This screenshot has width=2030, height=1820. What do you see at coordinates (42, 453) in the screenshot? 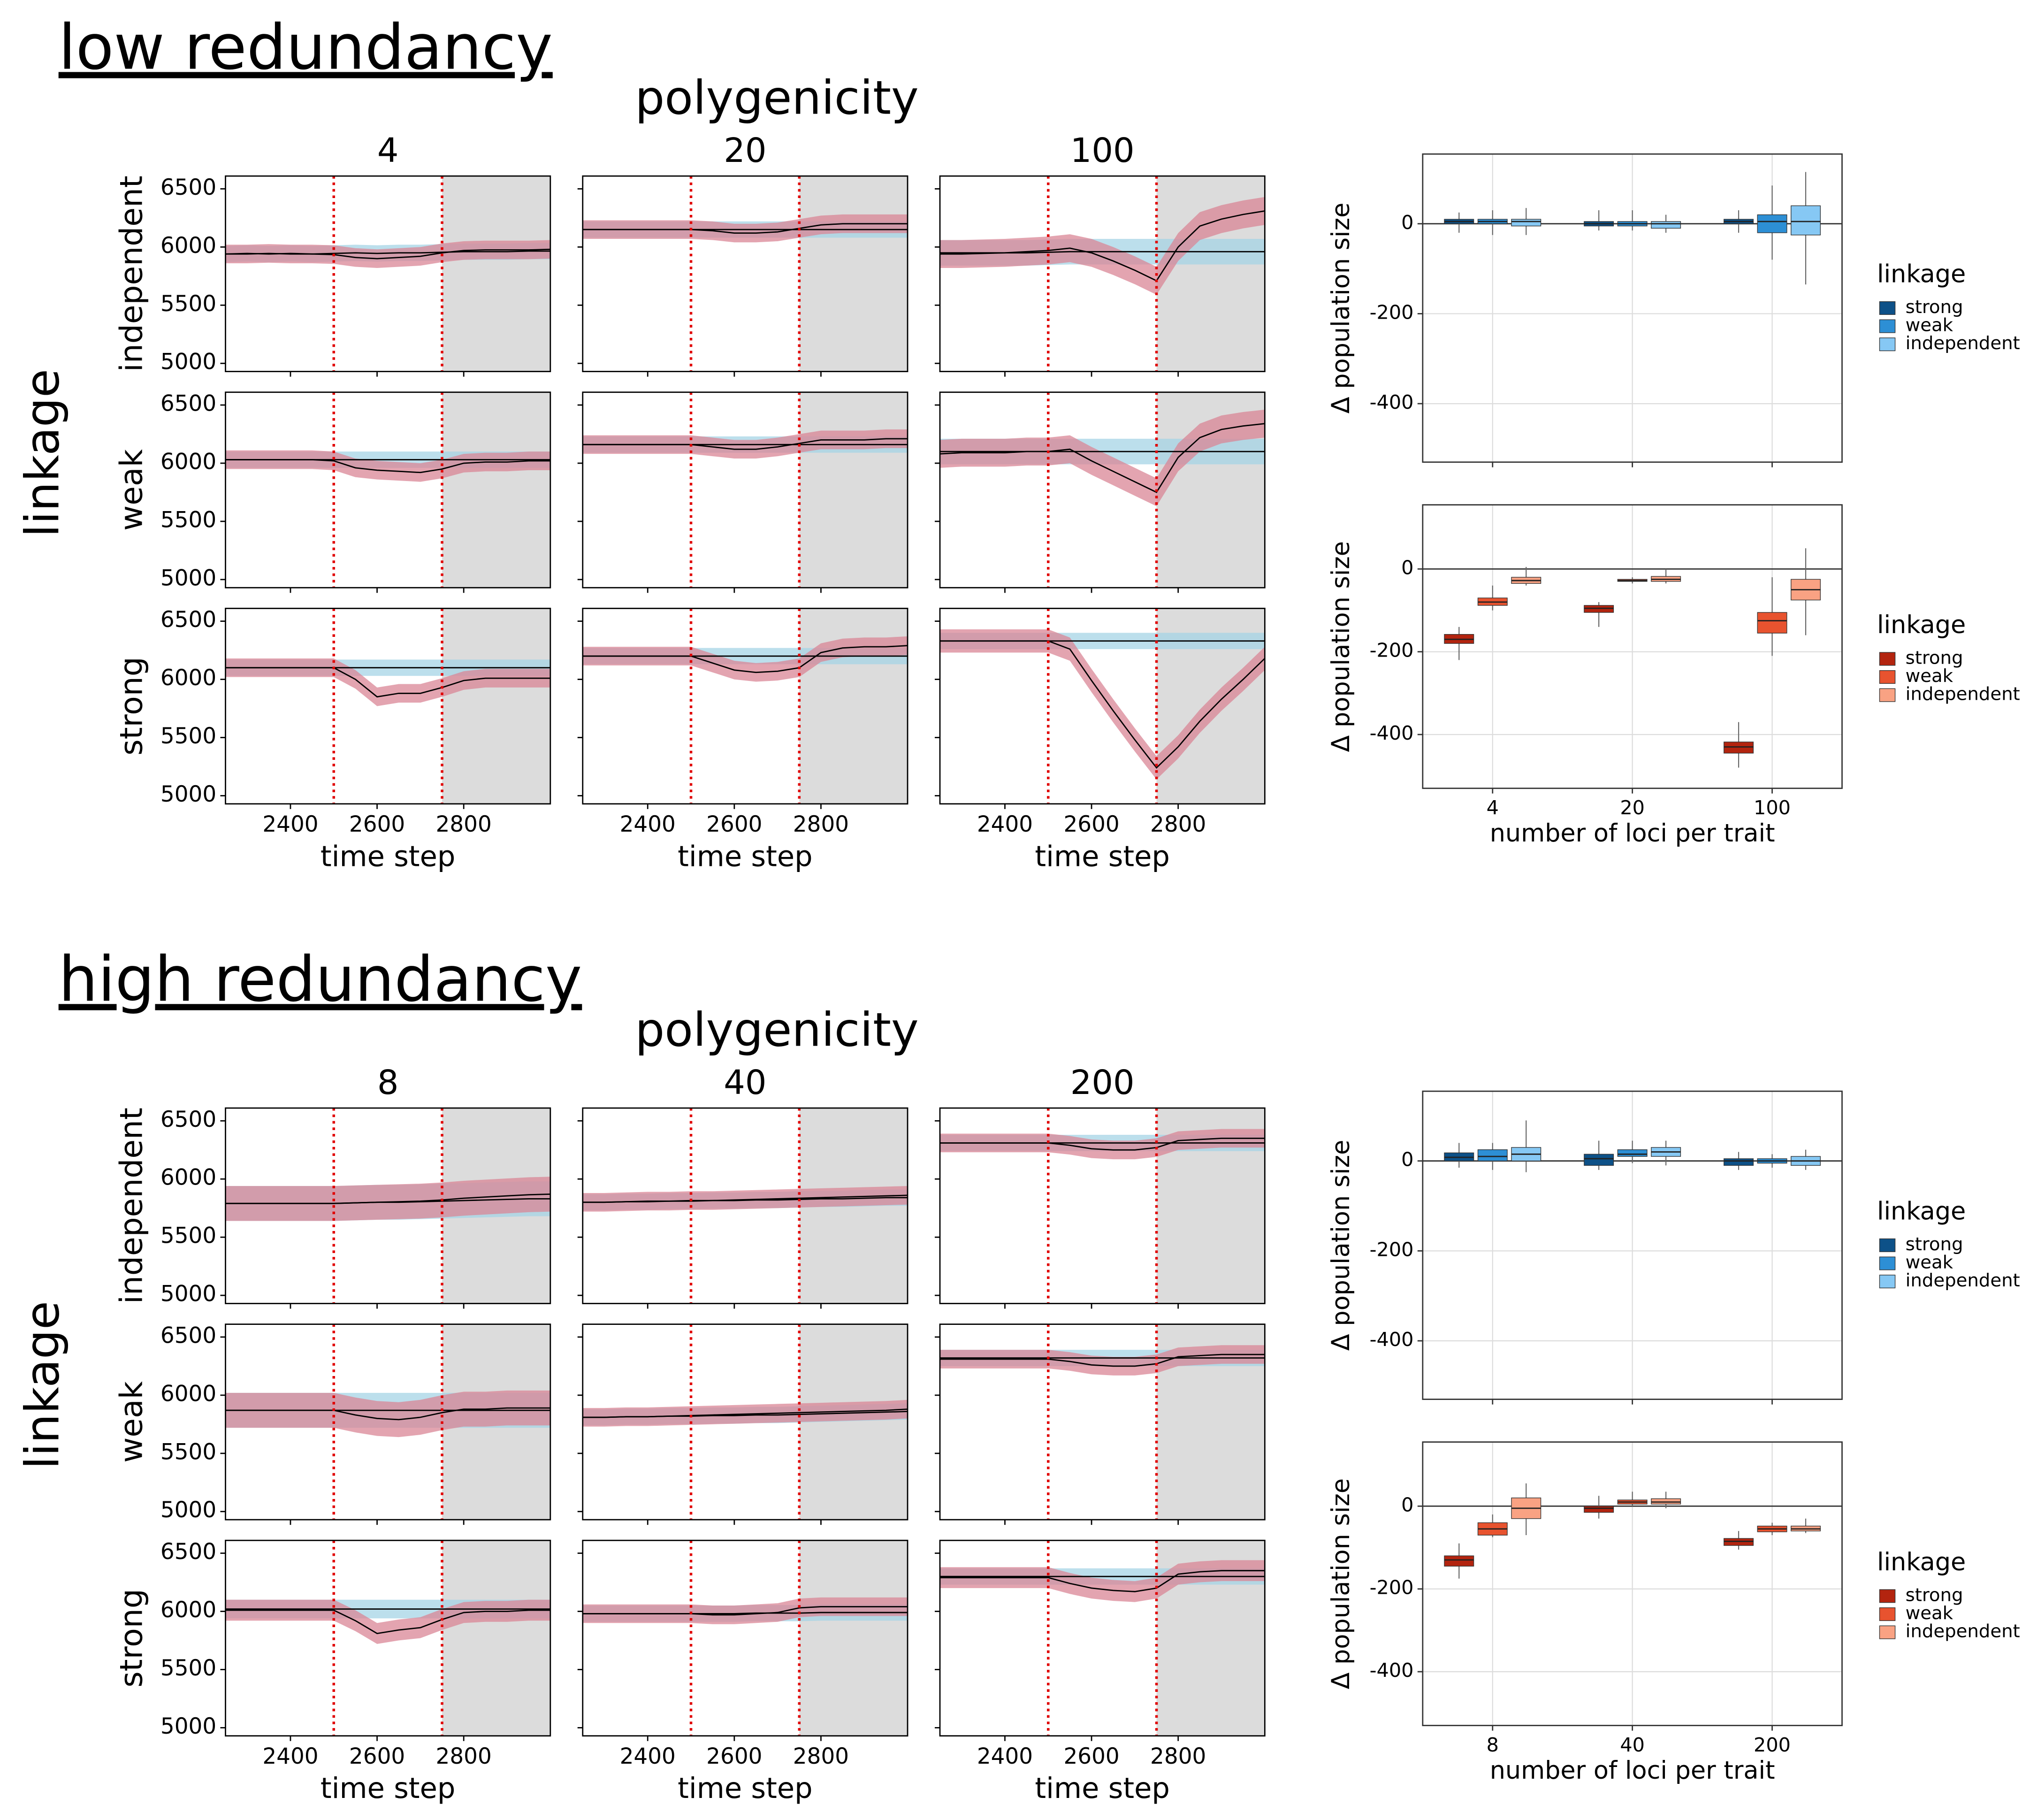
I see `row-title: linkage` at bounding box center [42, 453].